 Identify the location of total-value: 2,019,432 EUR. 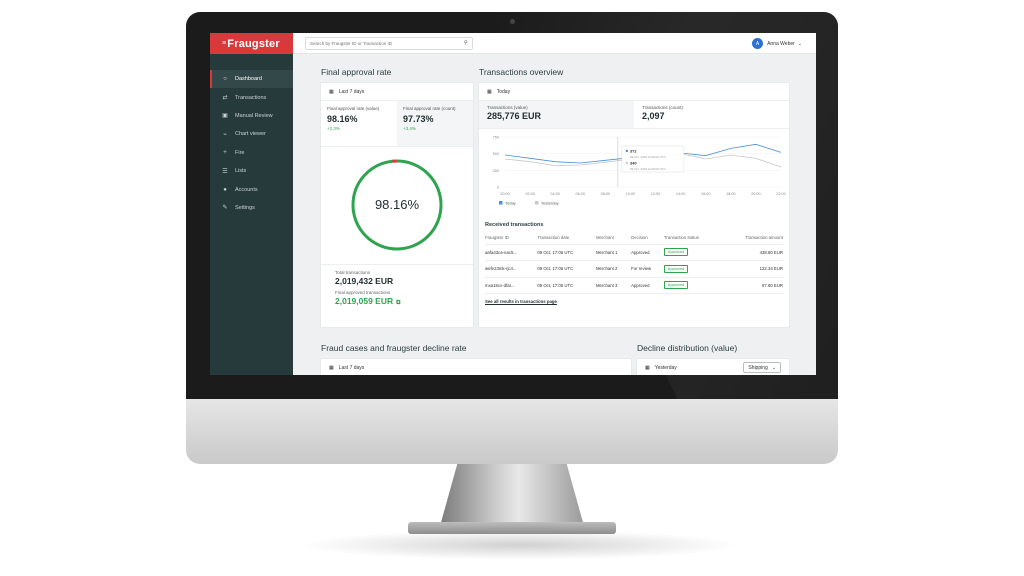
(364, 281).